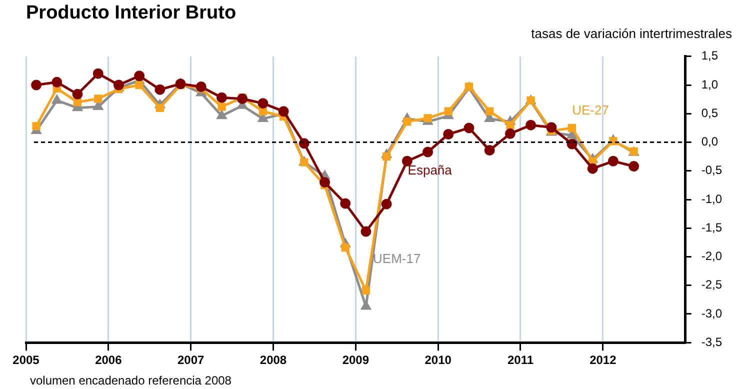  What do you see at coordinates (709, 113) in the screenshot?
I see `y-tick-label: 0,5` at bounding box center [709, 113].